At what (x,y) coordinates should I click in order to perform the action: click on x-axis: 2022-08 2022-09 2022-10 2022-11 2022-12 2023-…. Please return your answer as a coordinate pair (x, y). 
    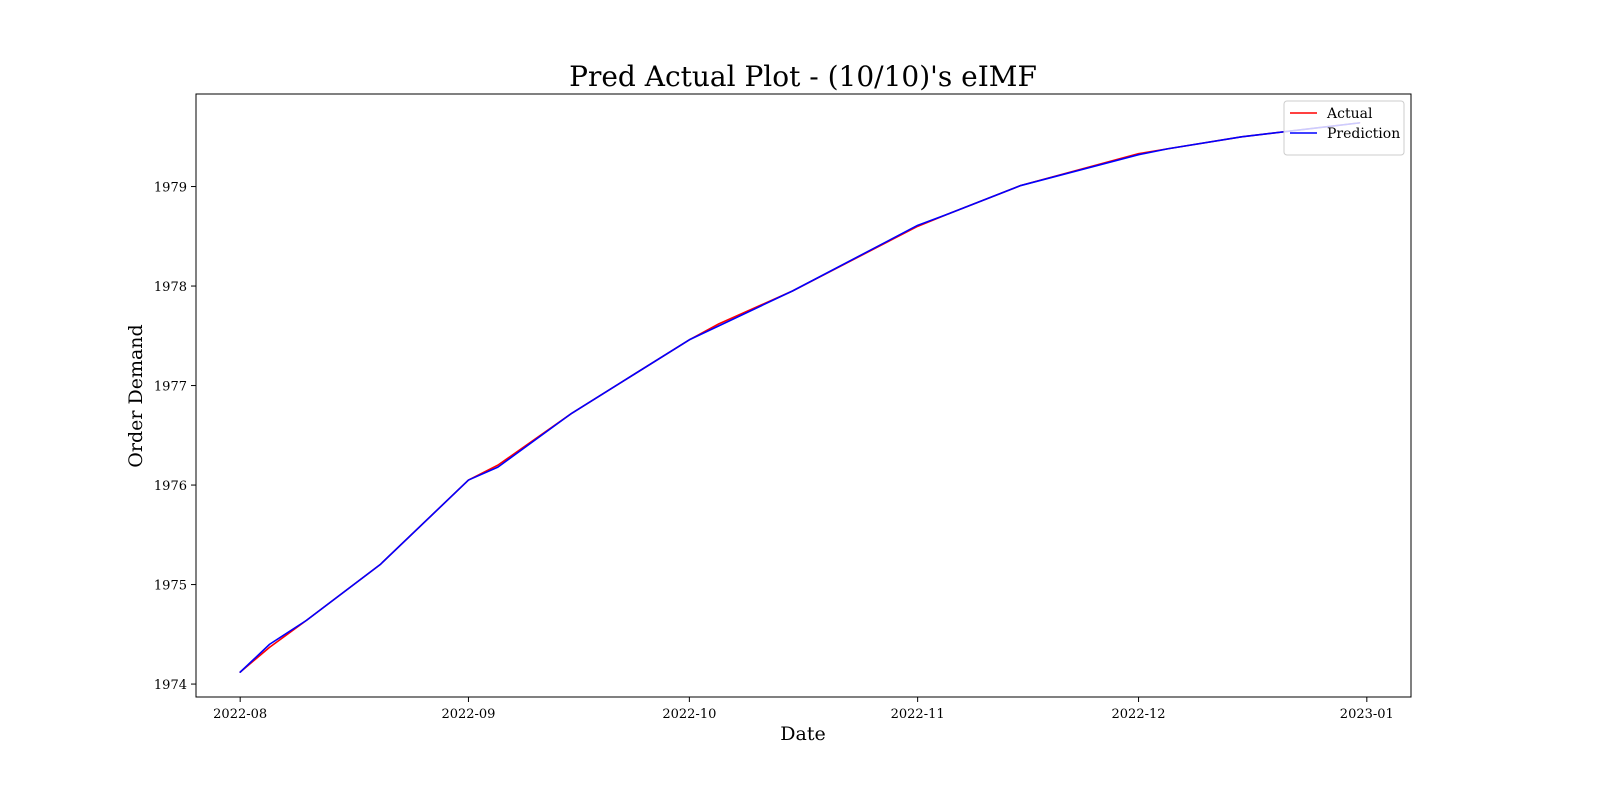
    Looking at the image, I should click on (803, 709).